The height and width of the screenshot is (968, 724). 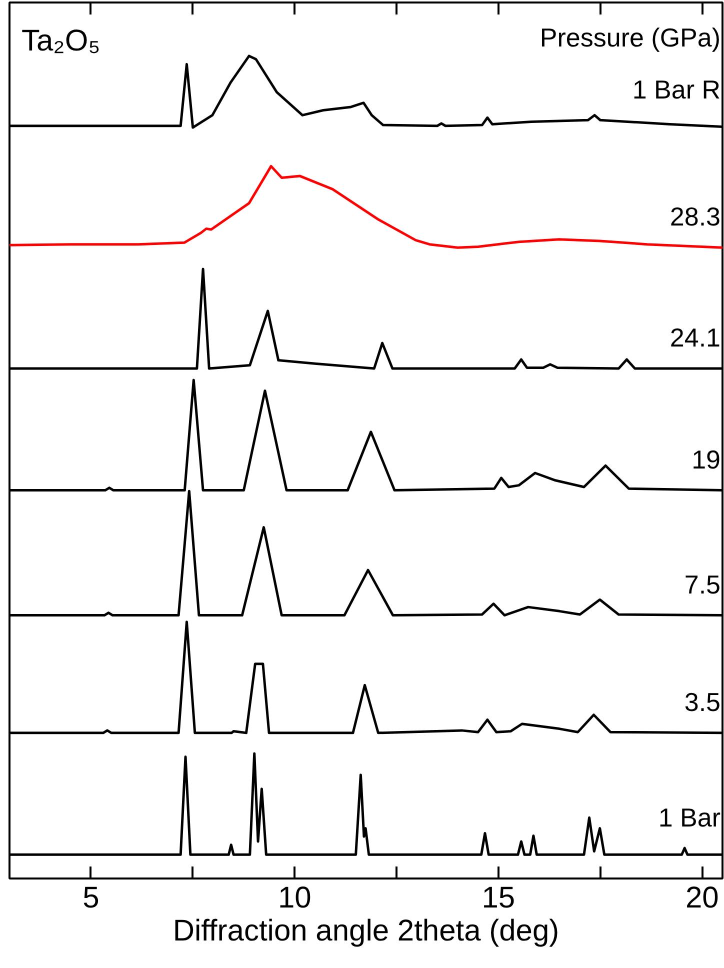 What do you see at coordinates (702, 898) in the screenshot?
I see `x-tick-label: 20` at bounding box center [702, 898].